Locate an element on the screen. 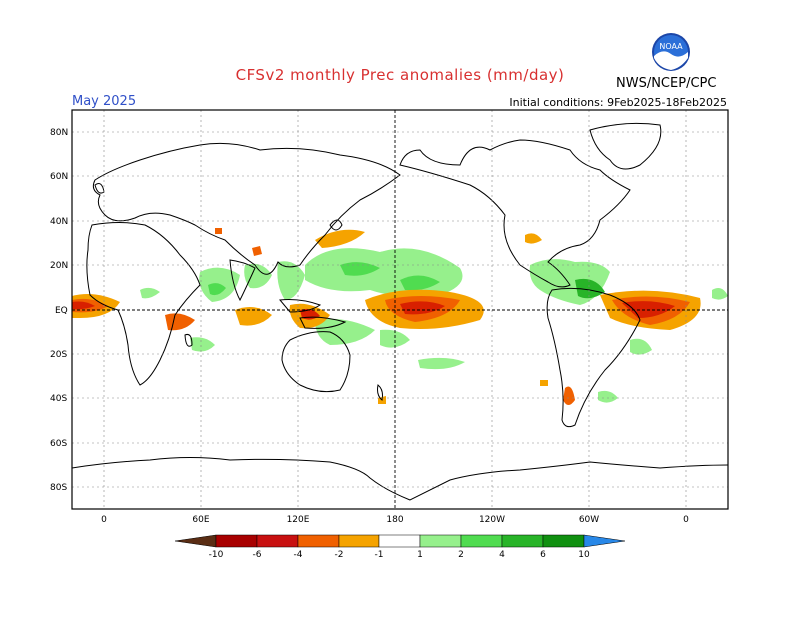 The image size is (800, 618). lat-label: 40S is located at coordinates (58, 399).